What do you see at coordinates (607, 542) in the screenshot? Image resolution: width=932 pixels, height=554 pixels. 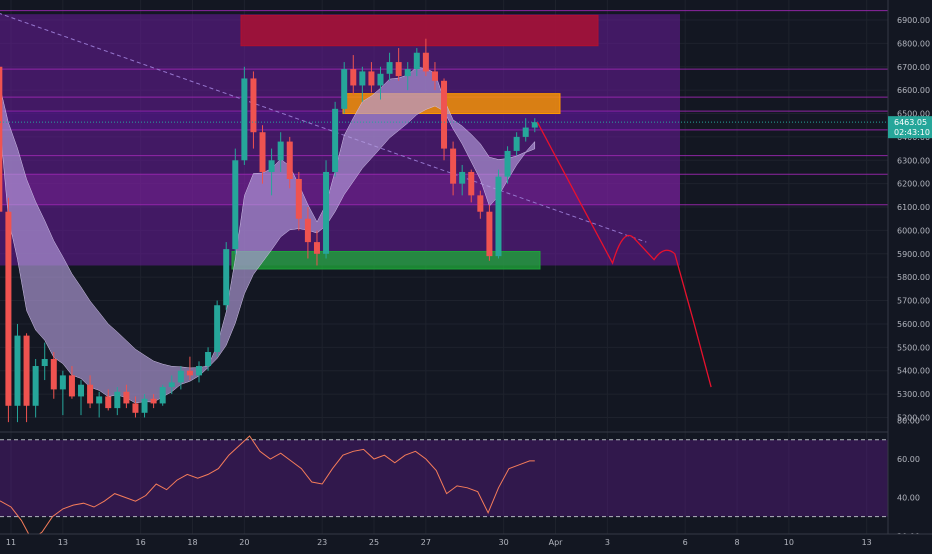 I see `time-tick-label: 3` at bounding box center [607, 542].